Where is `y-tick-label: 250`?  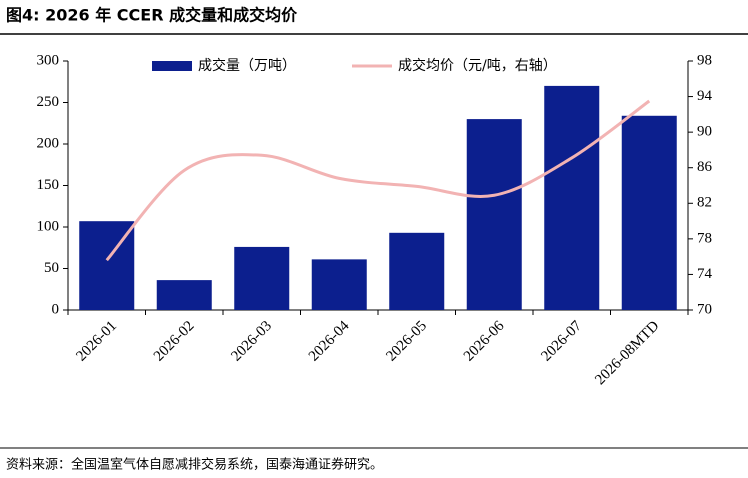 y-tick-label: 250 is located at coordinates (48, 102).